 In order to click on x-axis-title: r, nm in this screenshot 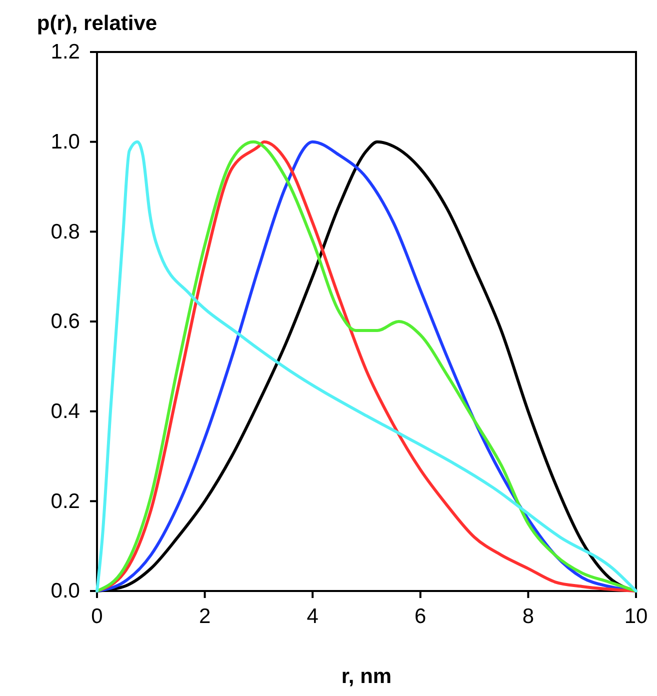, I will do `click(366, 676)`.